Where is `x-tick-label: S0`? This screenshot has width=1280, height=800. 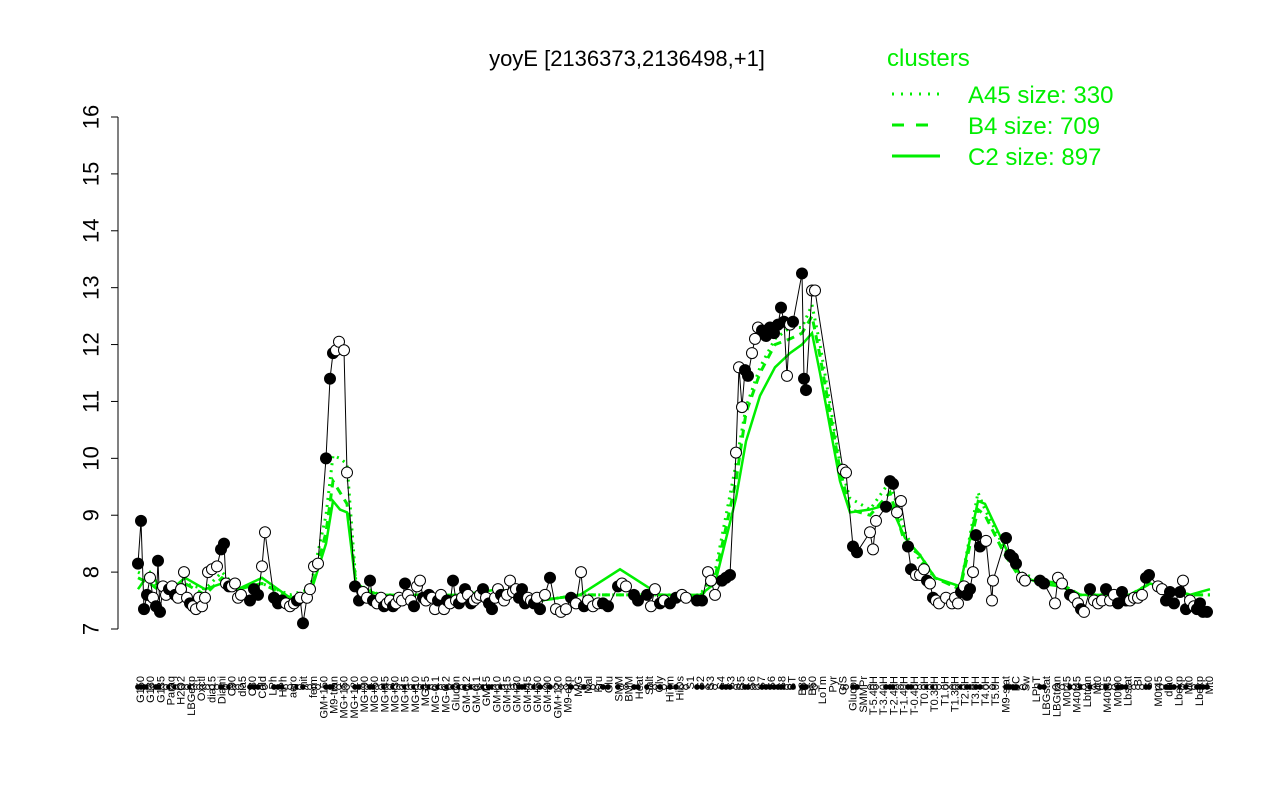
x-tick-label: S0 is located at coordinates (1149, 682).